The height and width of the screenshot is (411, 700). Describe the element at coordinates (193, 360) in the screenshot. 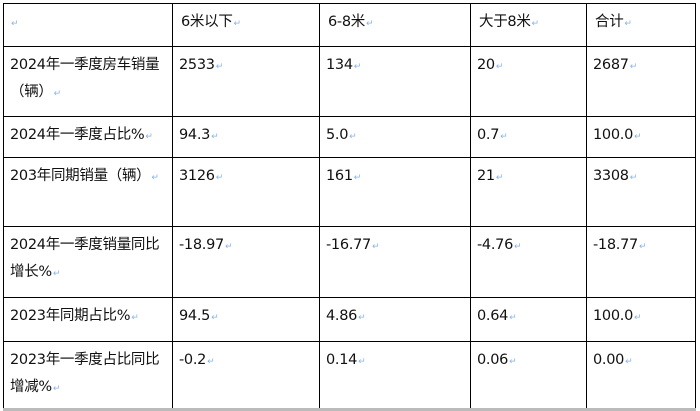

I see `cell-text: -0.2` at that location.